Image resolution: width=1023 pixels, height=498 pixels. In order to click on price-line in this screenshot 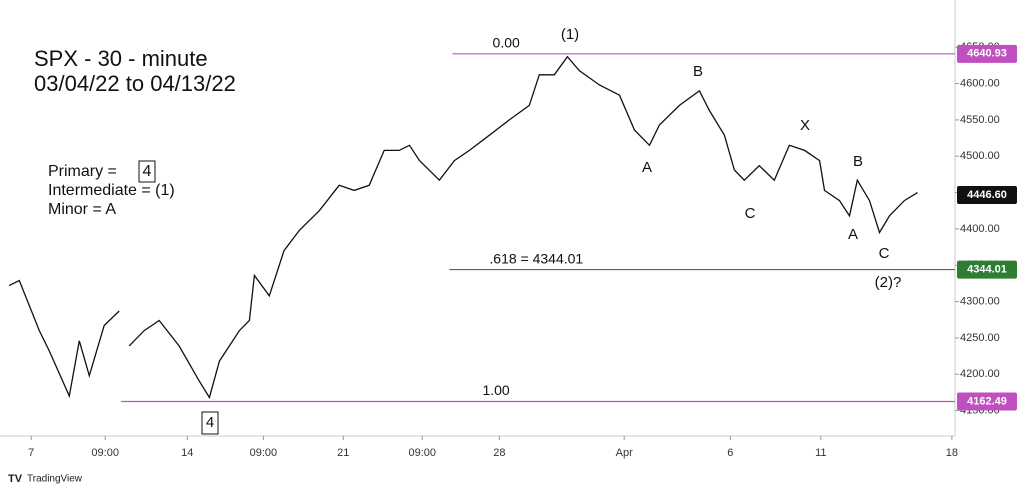, I will do `click(64, 339)`.